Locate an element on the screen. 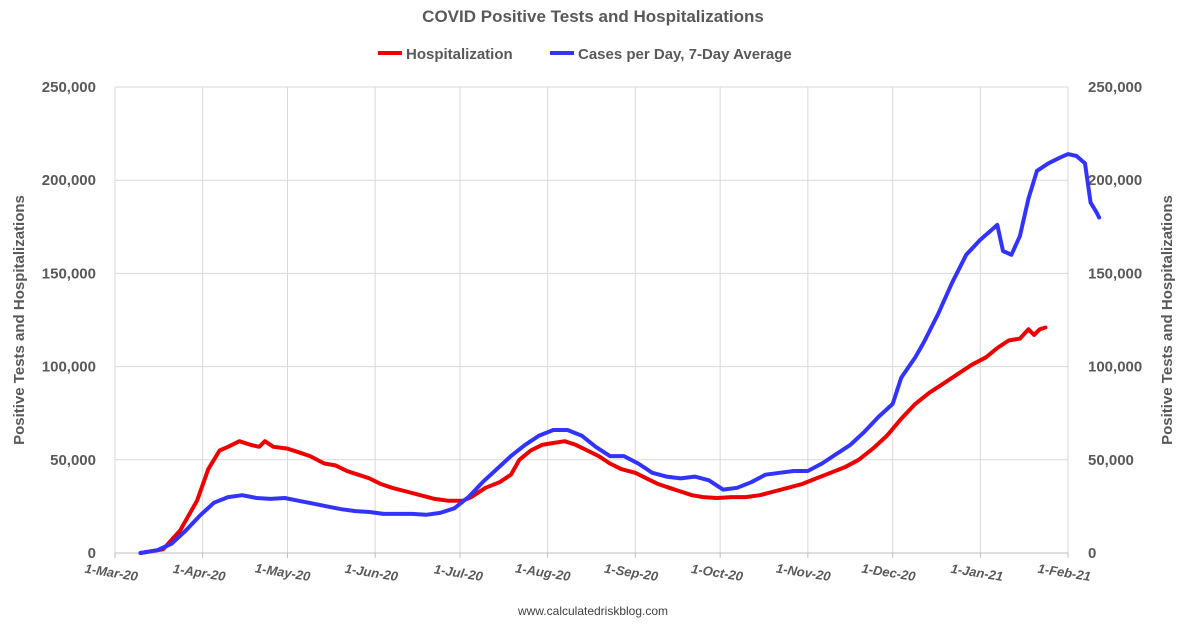  x-tick-label: 1-Jan-21 is located at coordinates (977, 572).